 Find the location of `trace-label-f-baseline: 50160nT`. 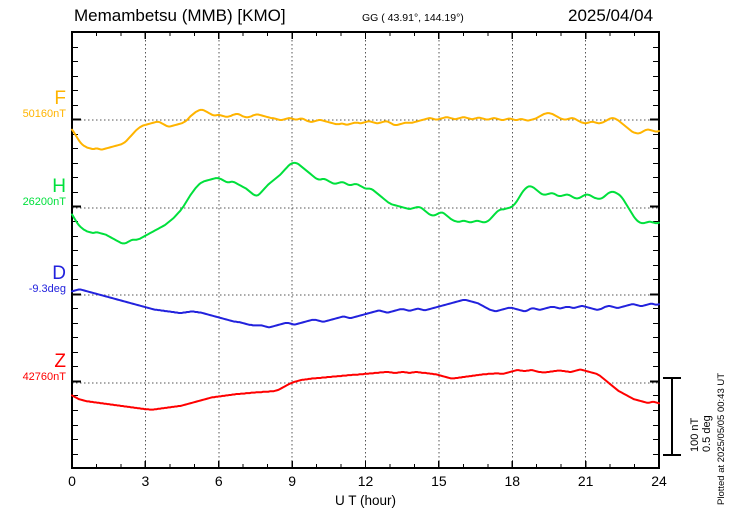

trace-label-f-baseline: 50160nT is located at coordinates (44, 113).